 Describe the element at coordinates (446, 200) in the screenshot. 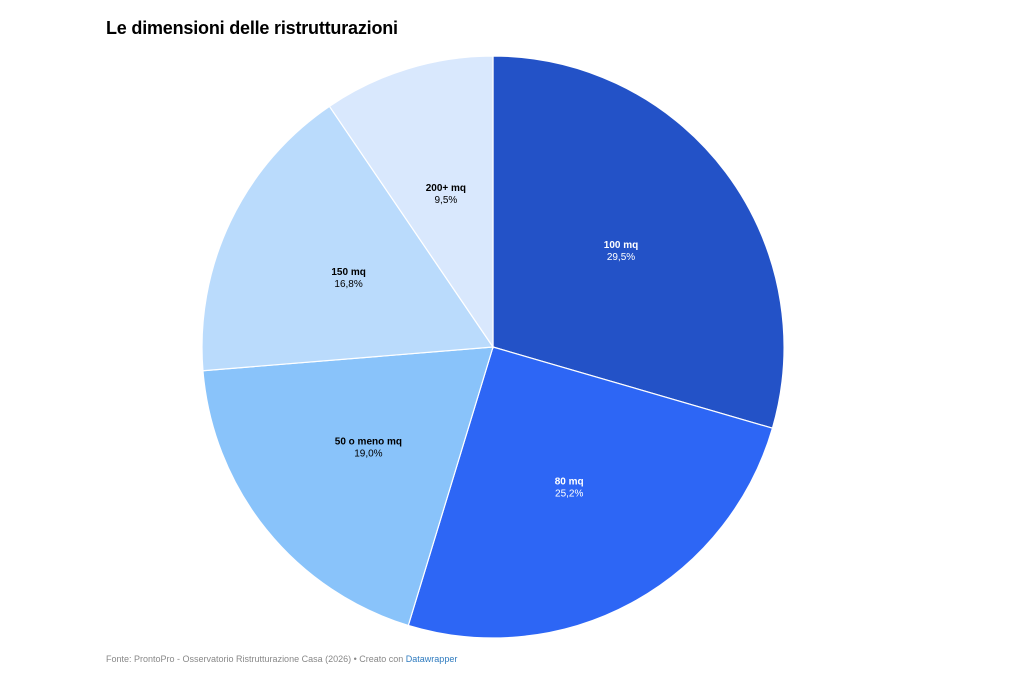

I see `slice-value-4: 9,5%` at that location.